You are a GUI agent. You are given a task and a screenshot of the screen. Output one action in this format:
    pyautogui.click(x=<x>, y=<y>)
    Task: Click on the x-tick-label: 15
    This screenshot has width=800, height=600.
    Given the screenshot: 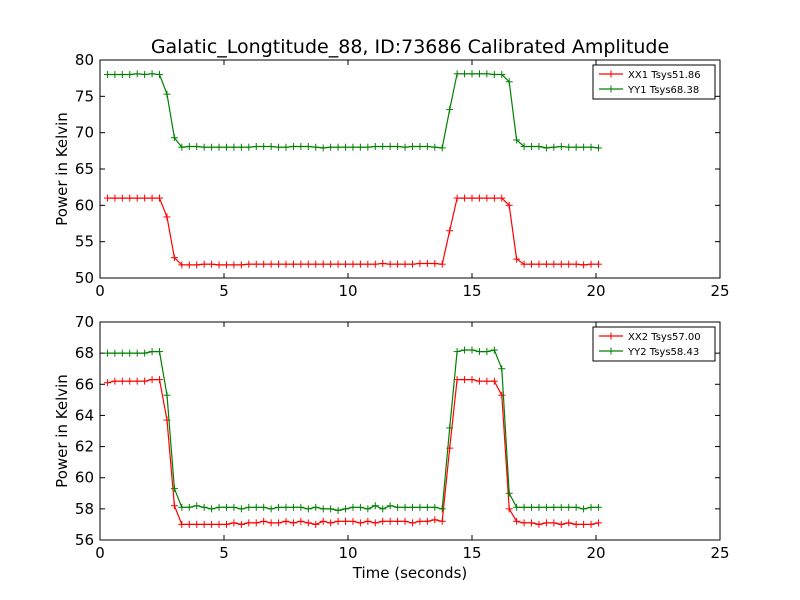 What is the action you would take?
    pyautogui.click(x=471, y=553)
    